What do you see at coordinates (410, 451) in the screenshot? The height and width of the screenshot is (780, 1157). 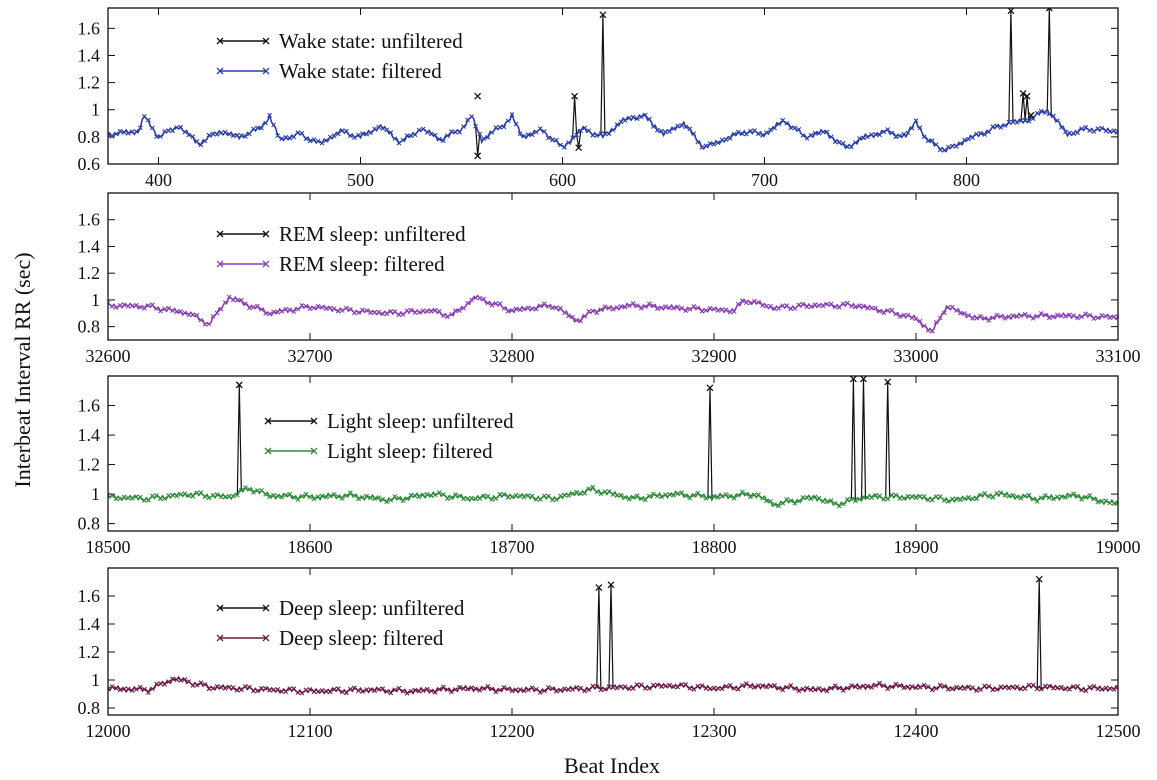 I see `legend-entry: Light sleep: filtered` at bounding box center [410, 451].